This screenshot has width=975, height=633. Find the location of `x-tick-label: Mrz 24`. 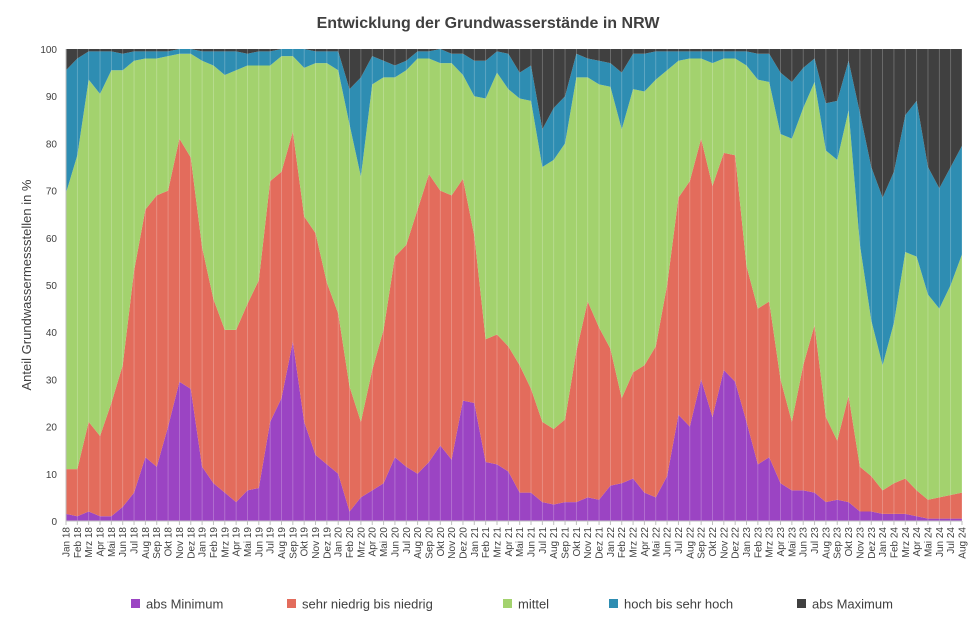

x-tick-label: Mrz 24 is located at coordinates (906, 542).